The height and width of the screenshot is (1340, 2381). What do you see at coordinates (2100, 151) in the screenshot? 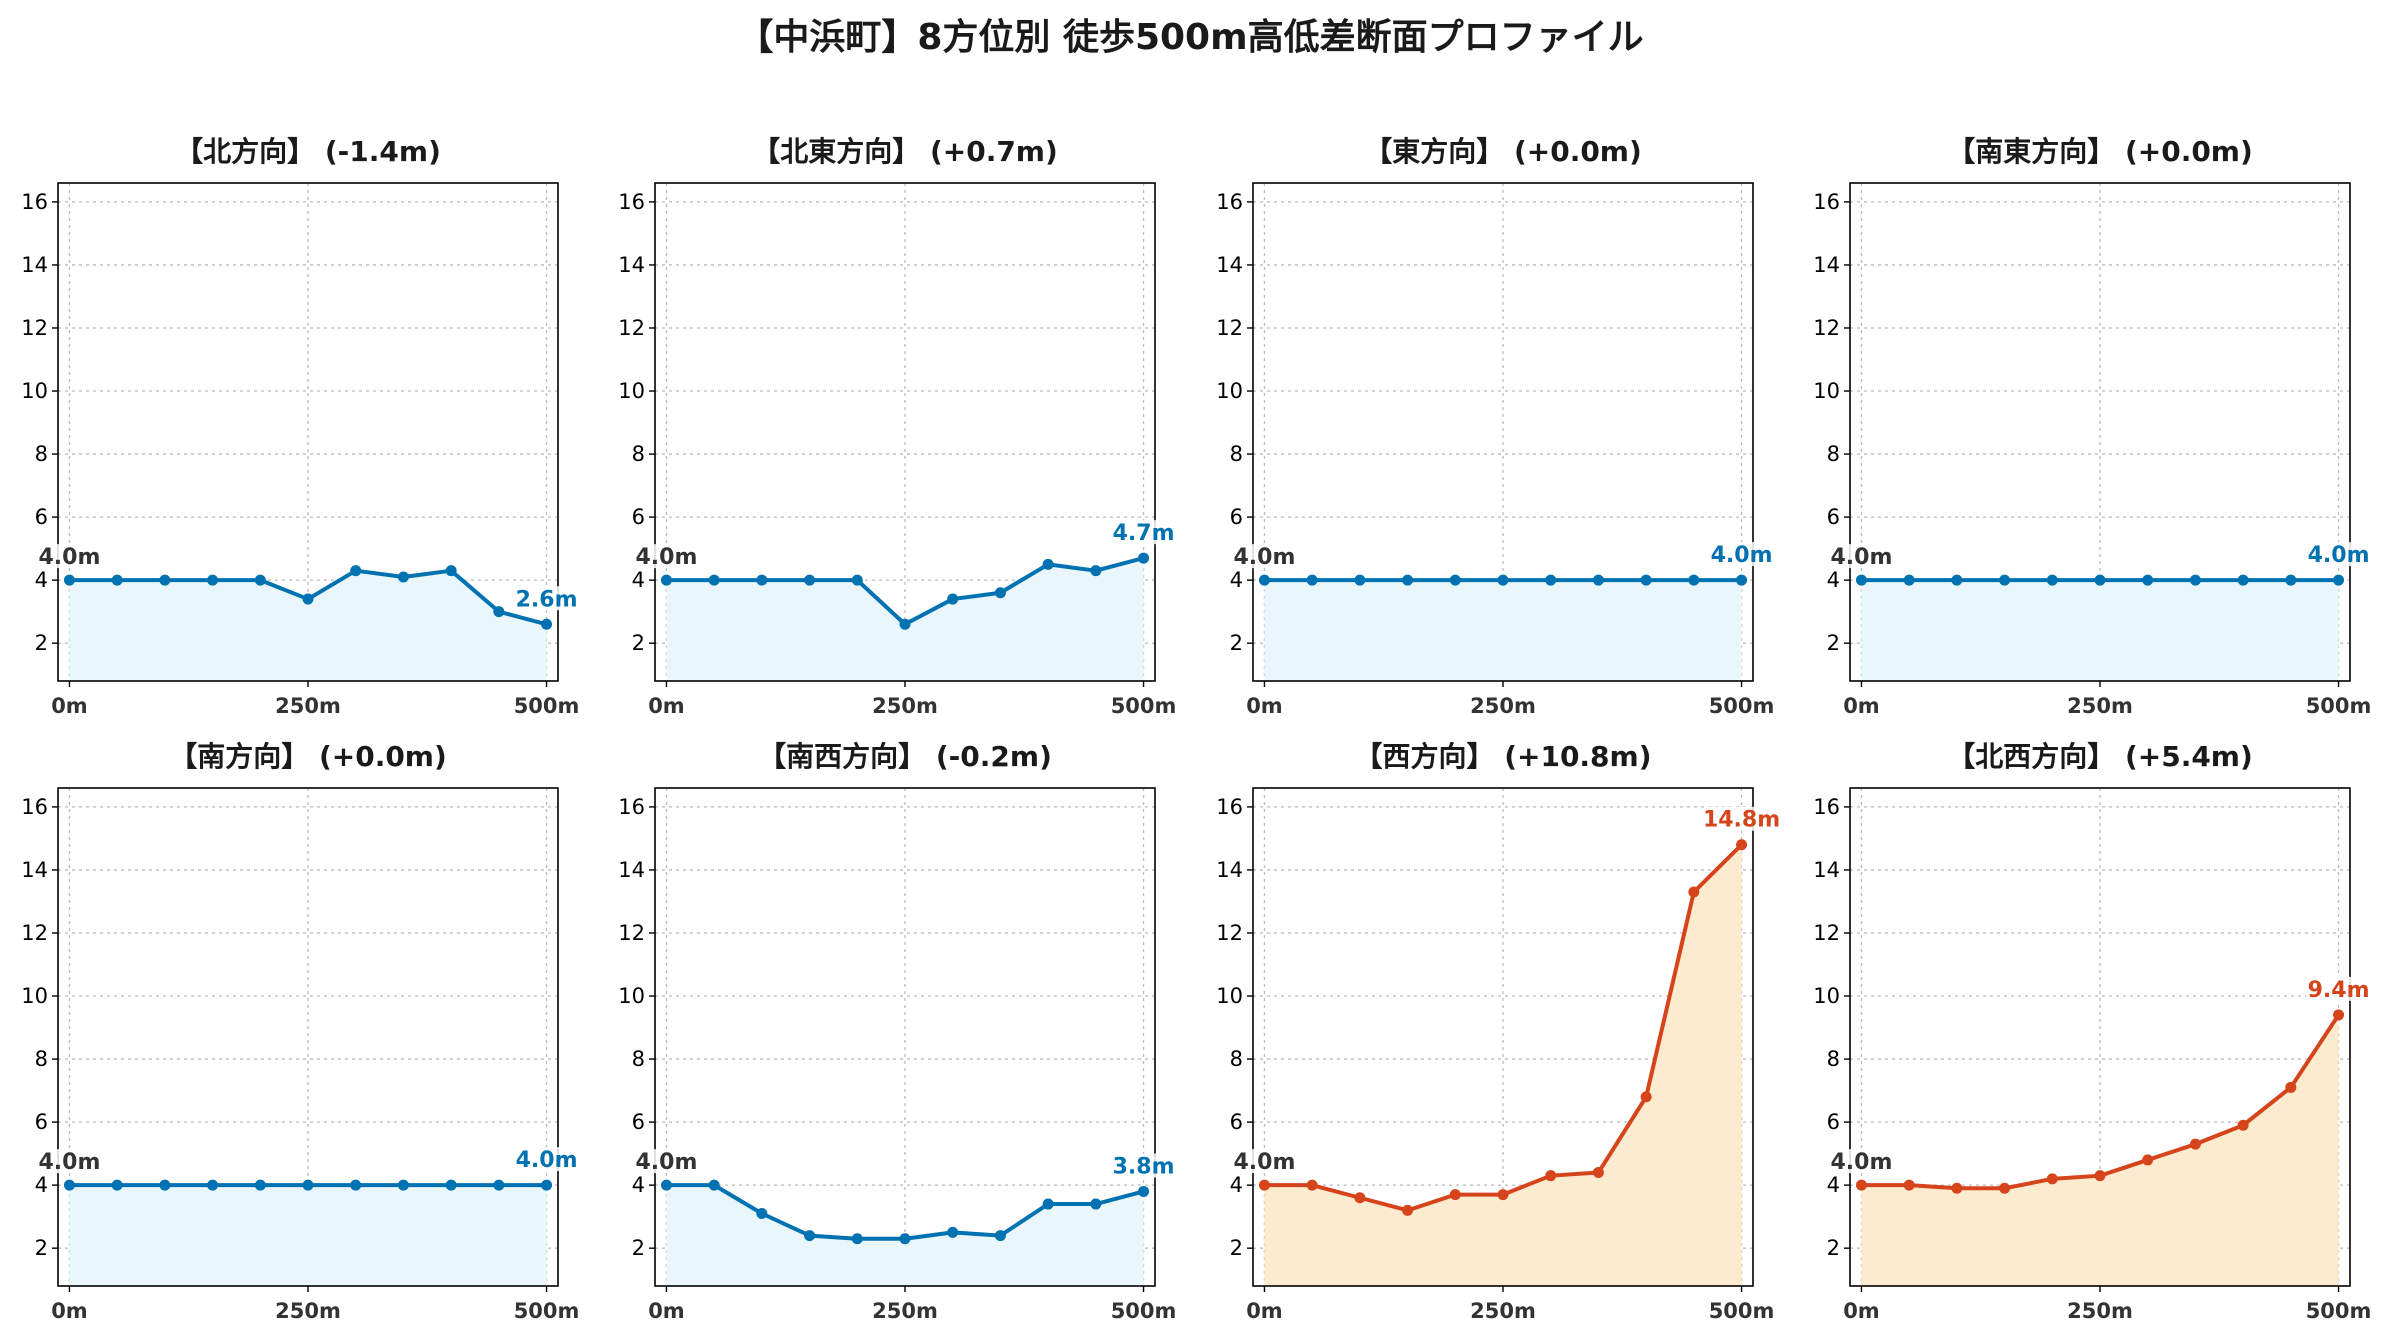
I see `panel-title: 【南東方向】 (+0.0m)` at bounding box center [2100, 151].